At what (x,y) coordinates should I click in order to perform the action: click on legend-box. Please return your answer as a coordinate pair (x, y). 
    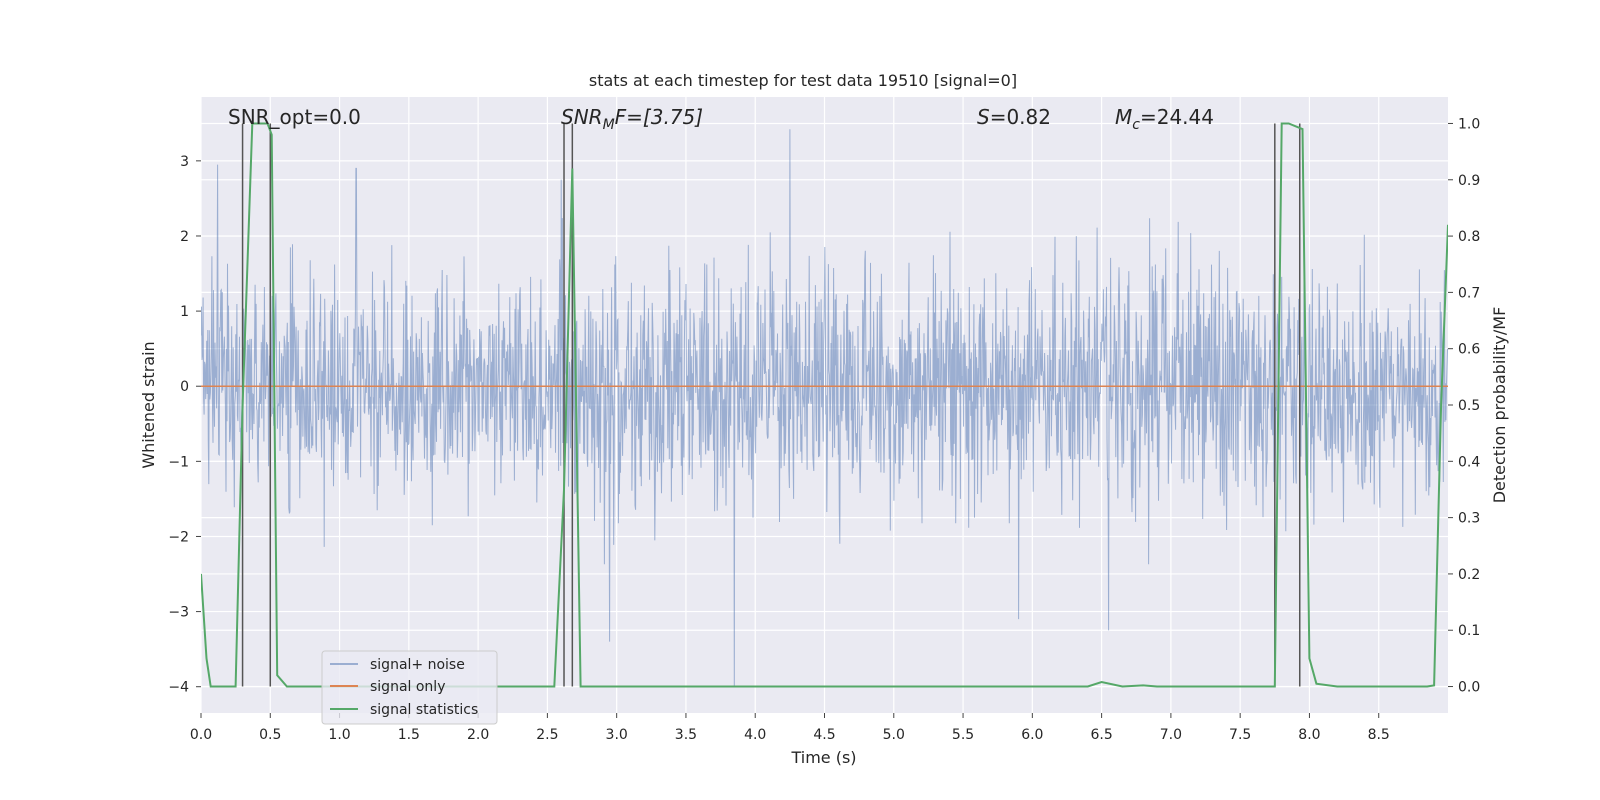
    Looking at the image, I should click on (409, 687).